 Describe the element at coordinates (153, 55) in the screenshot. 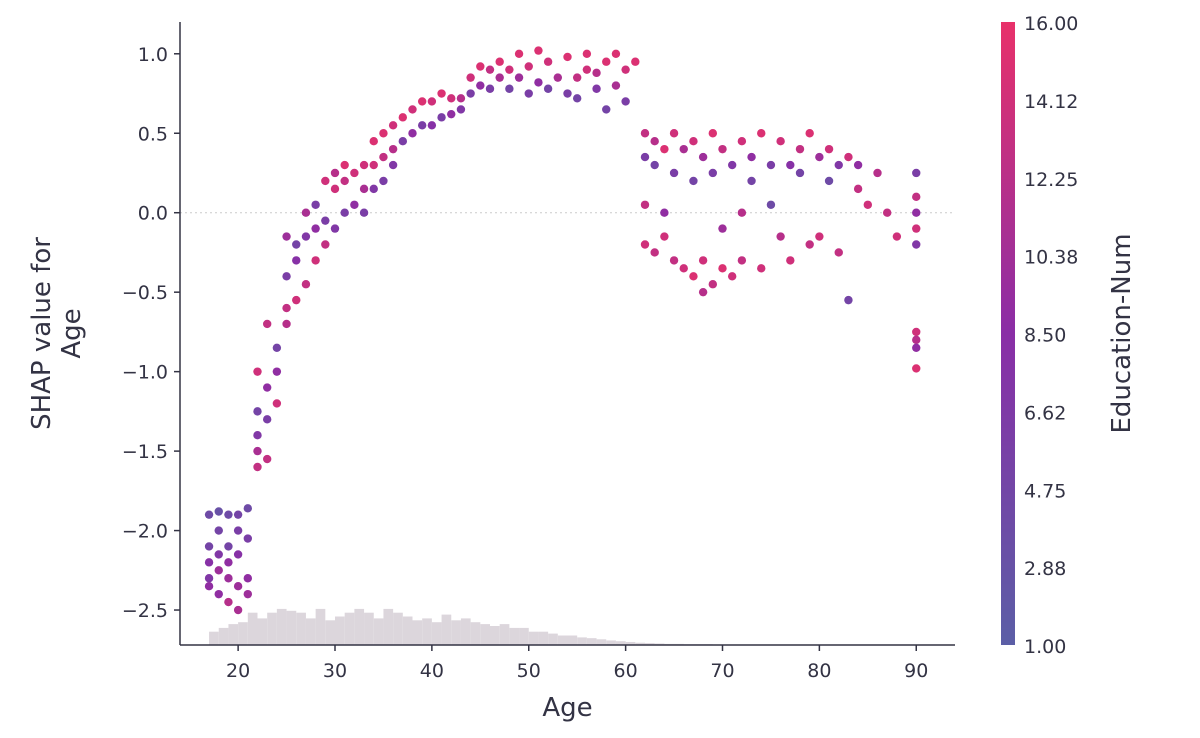

I see `y-tick-label: 1.0` at that location.